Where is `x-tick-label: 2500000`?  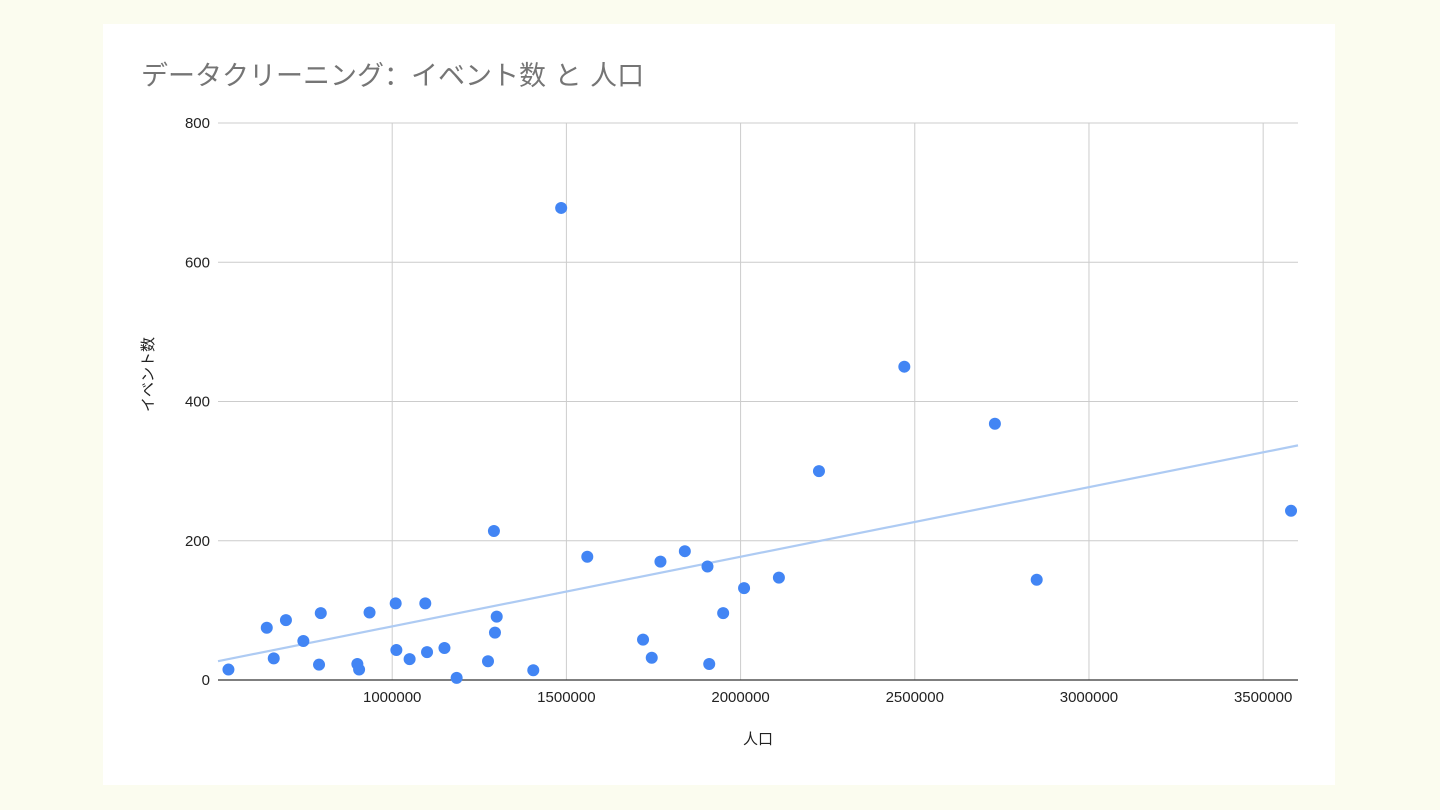 x-tick-label: 2500000 is located at coordinates (915, 697).